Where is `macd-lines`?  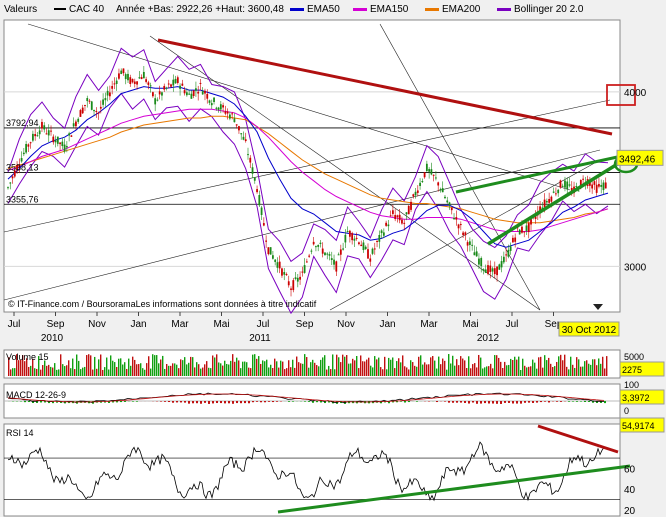
macd-lines is located at coordinates (312, 398).